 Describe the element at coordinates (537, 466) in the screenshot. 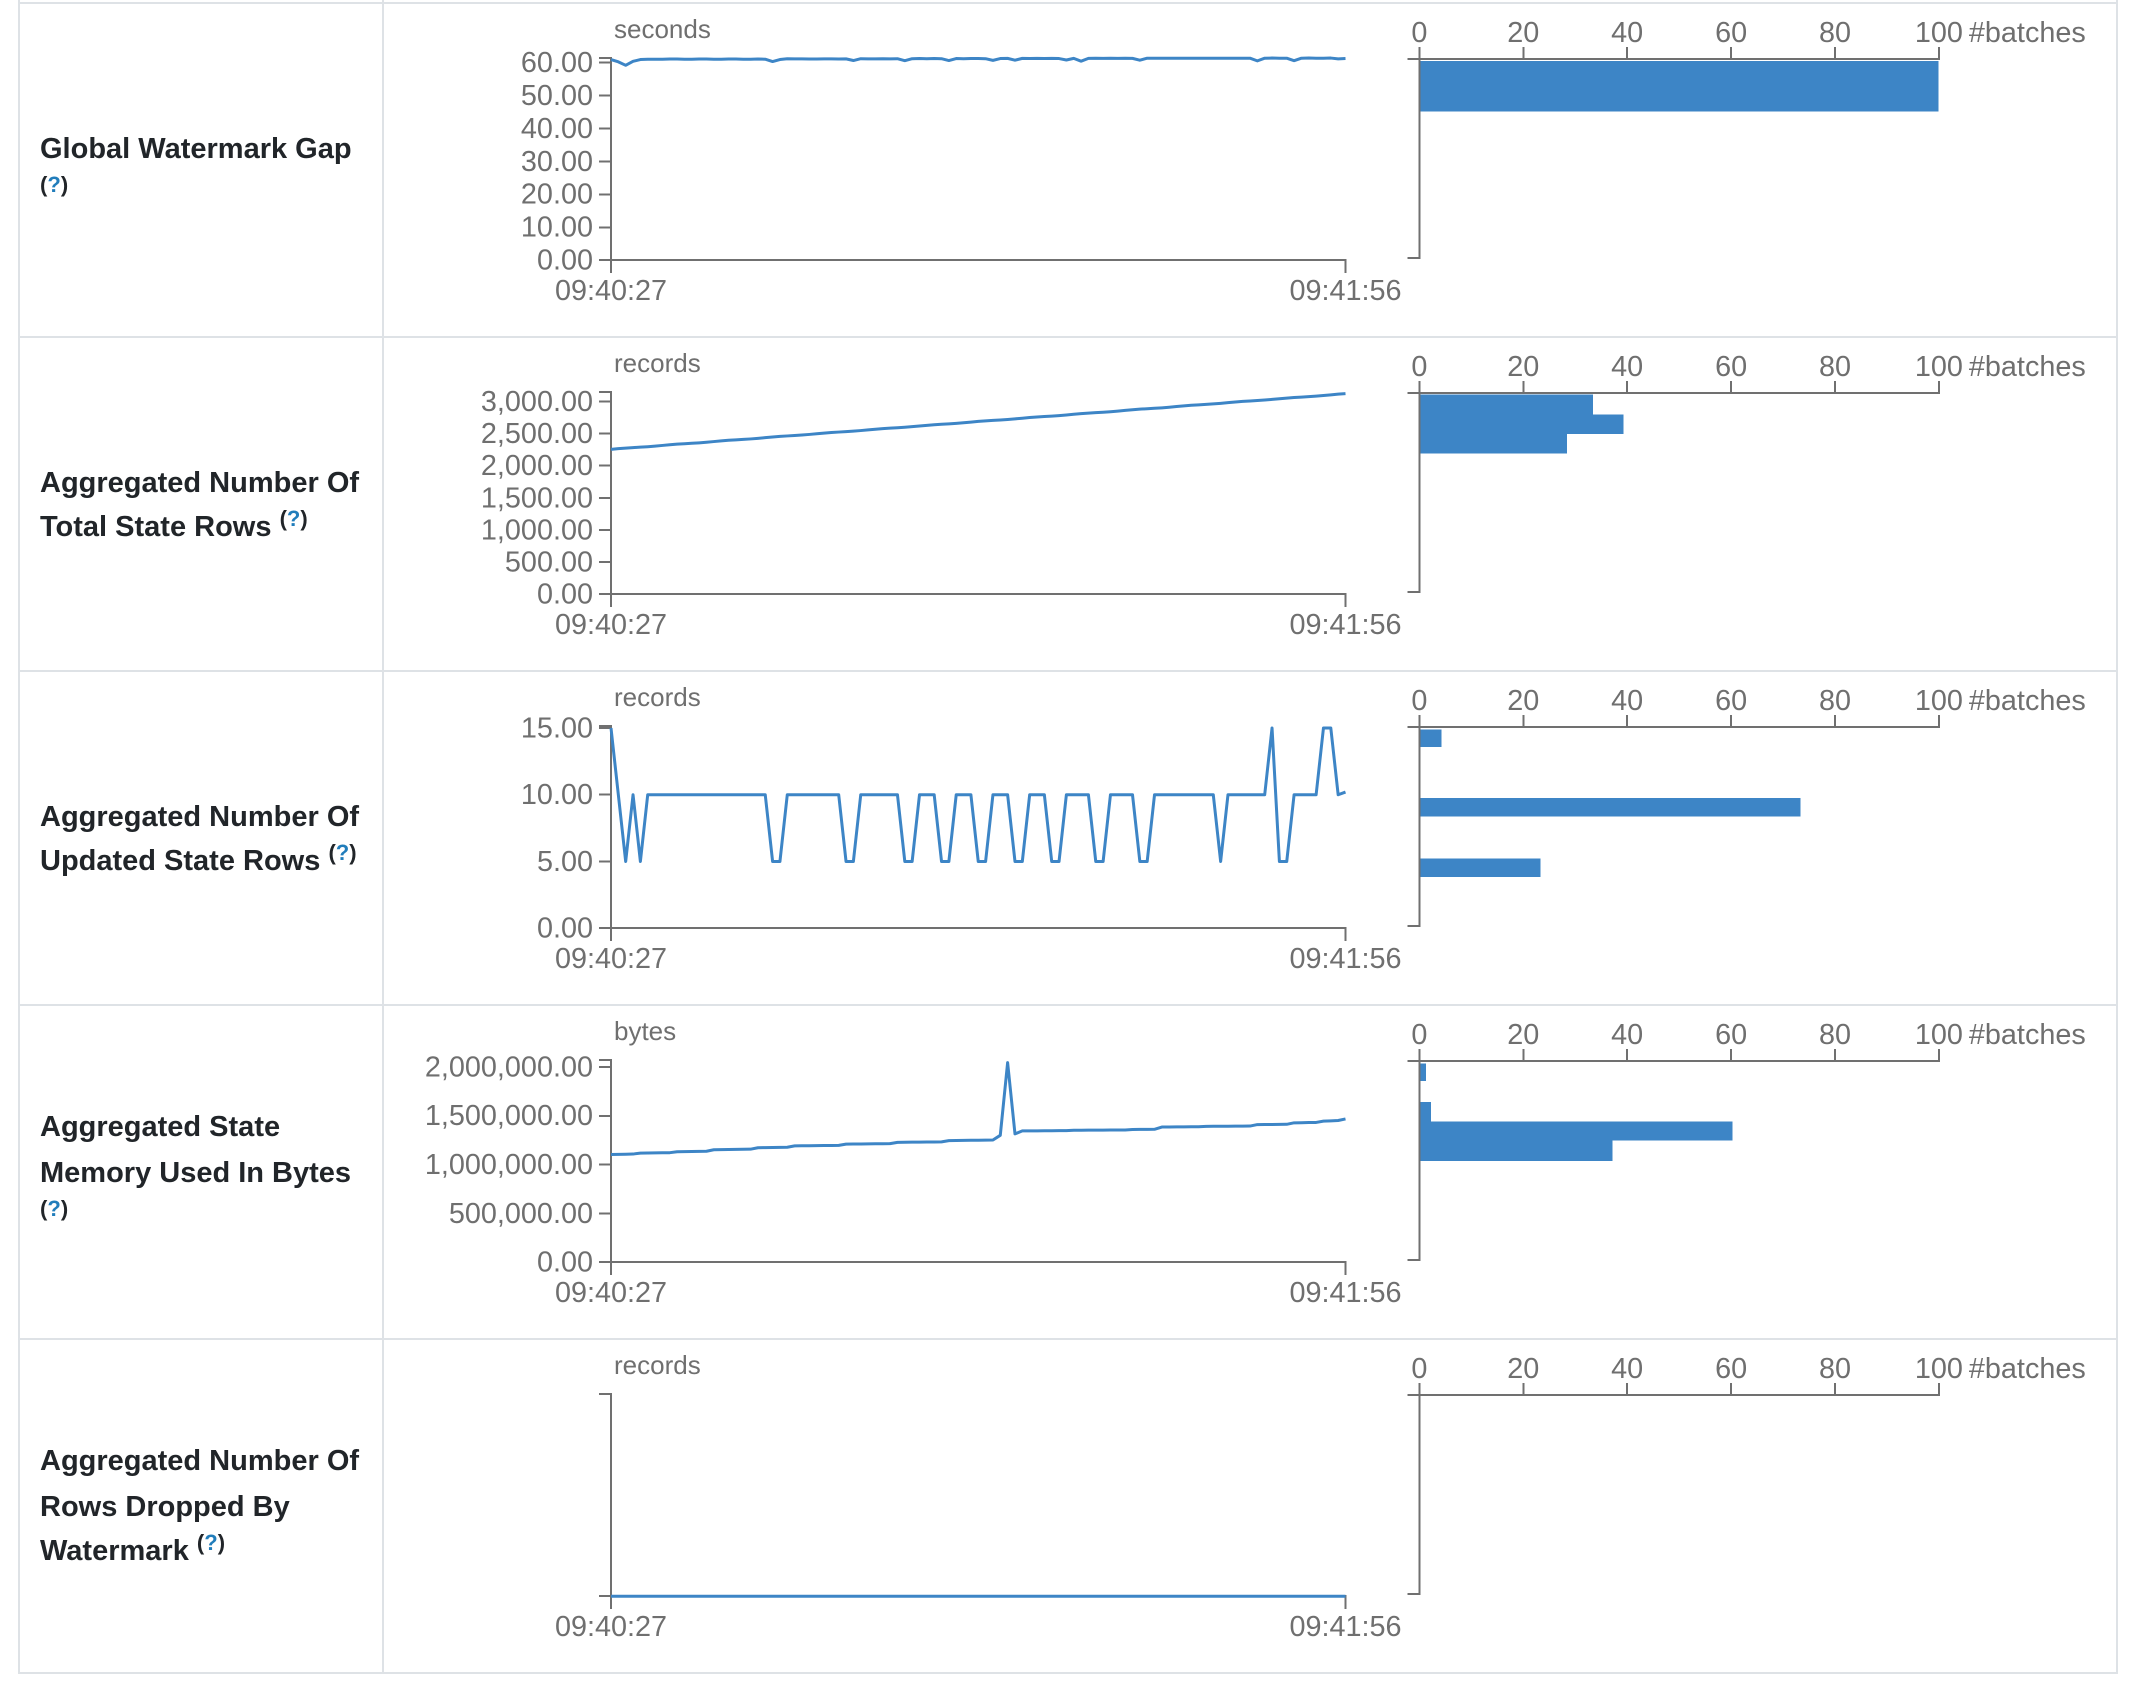

I see `svg-text: 2,000.00` at that location.